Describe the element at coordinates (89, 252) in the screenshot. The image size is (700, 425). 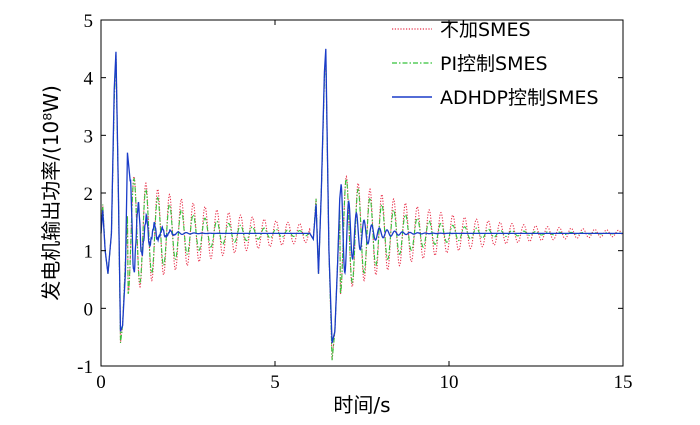
I see `y-tick-label: 1` at that location.